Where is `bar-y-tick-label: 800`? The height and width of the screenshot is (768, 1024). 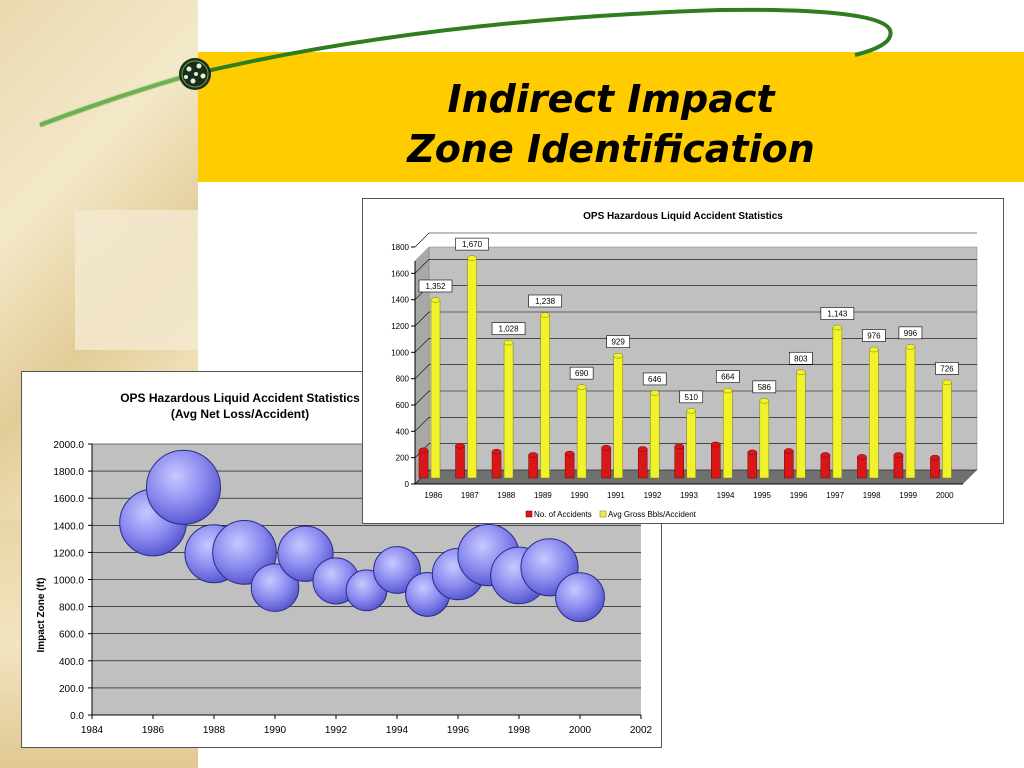
bar-y-tick-label: 800 is located at coordinates (403, 379).